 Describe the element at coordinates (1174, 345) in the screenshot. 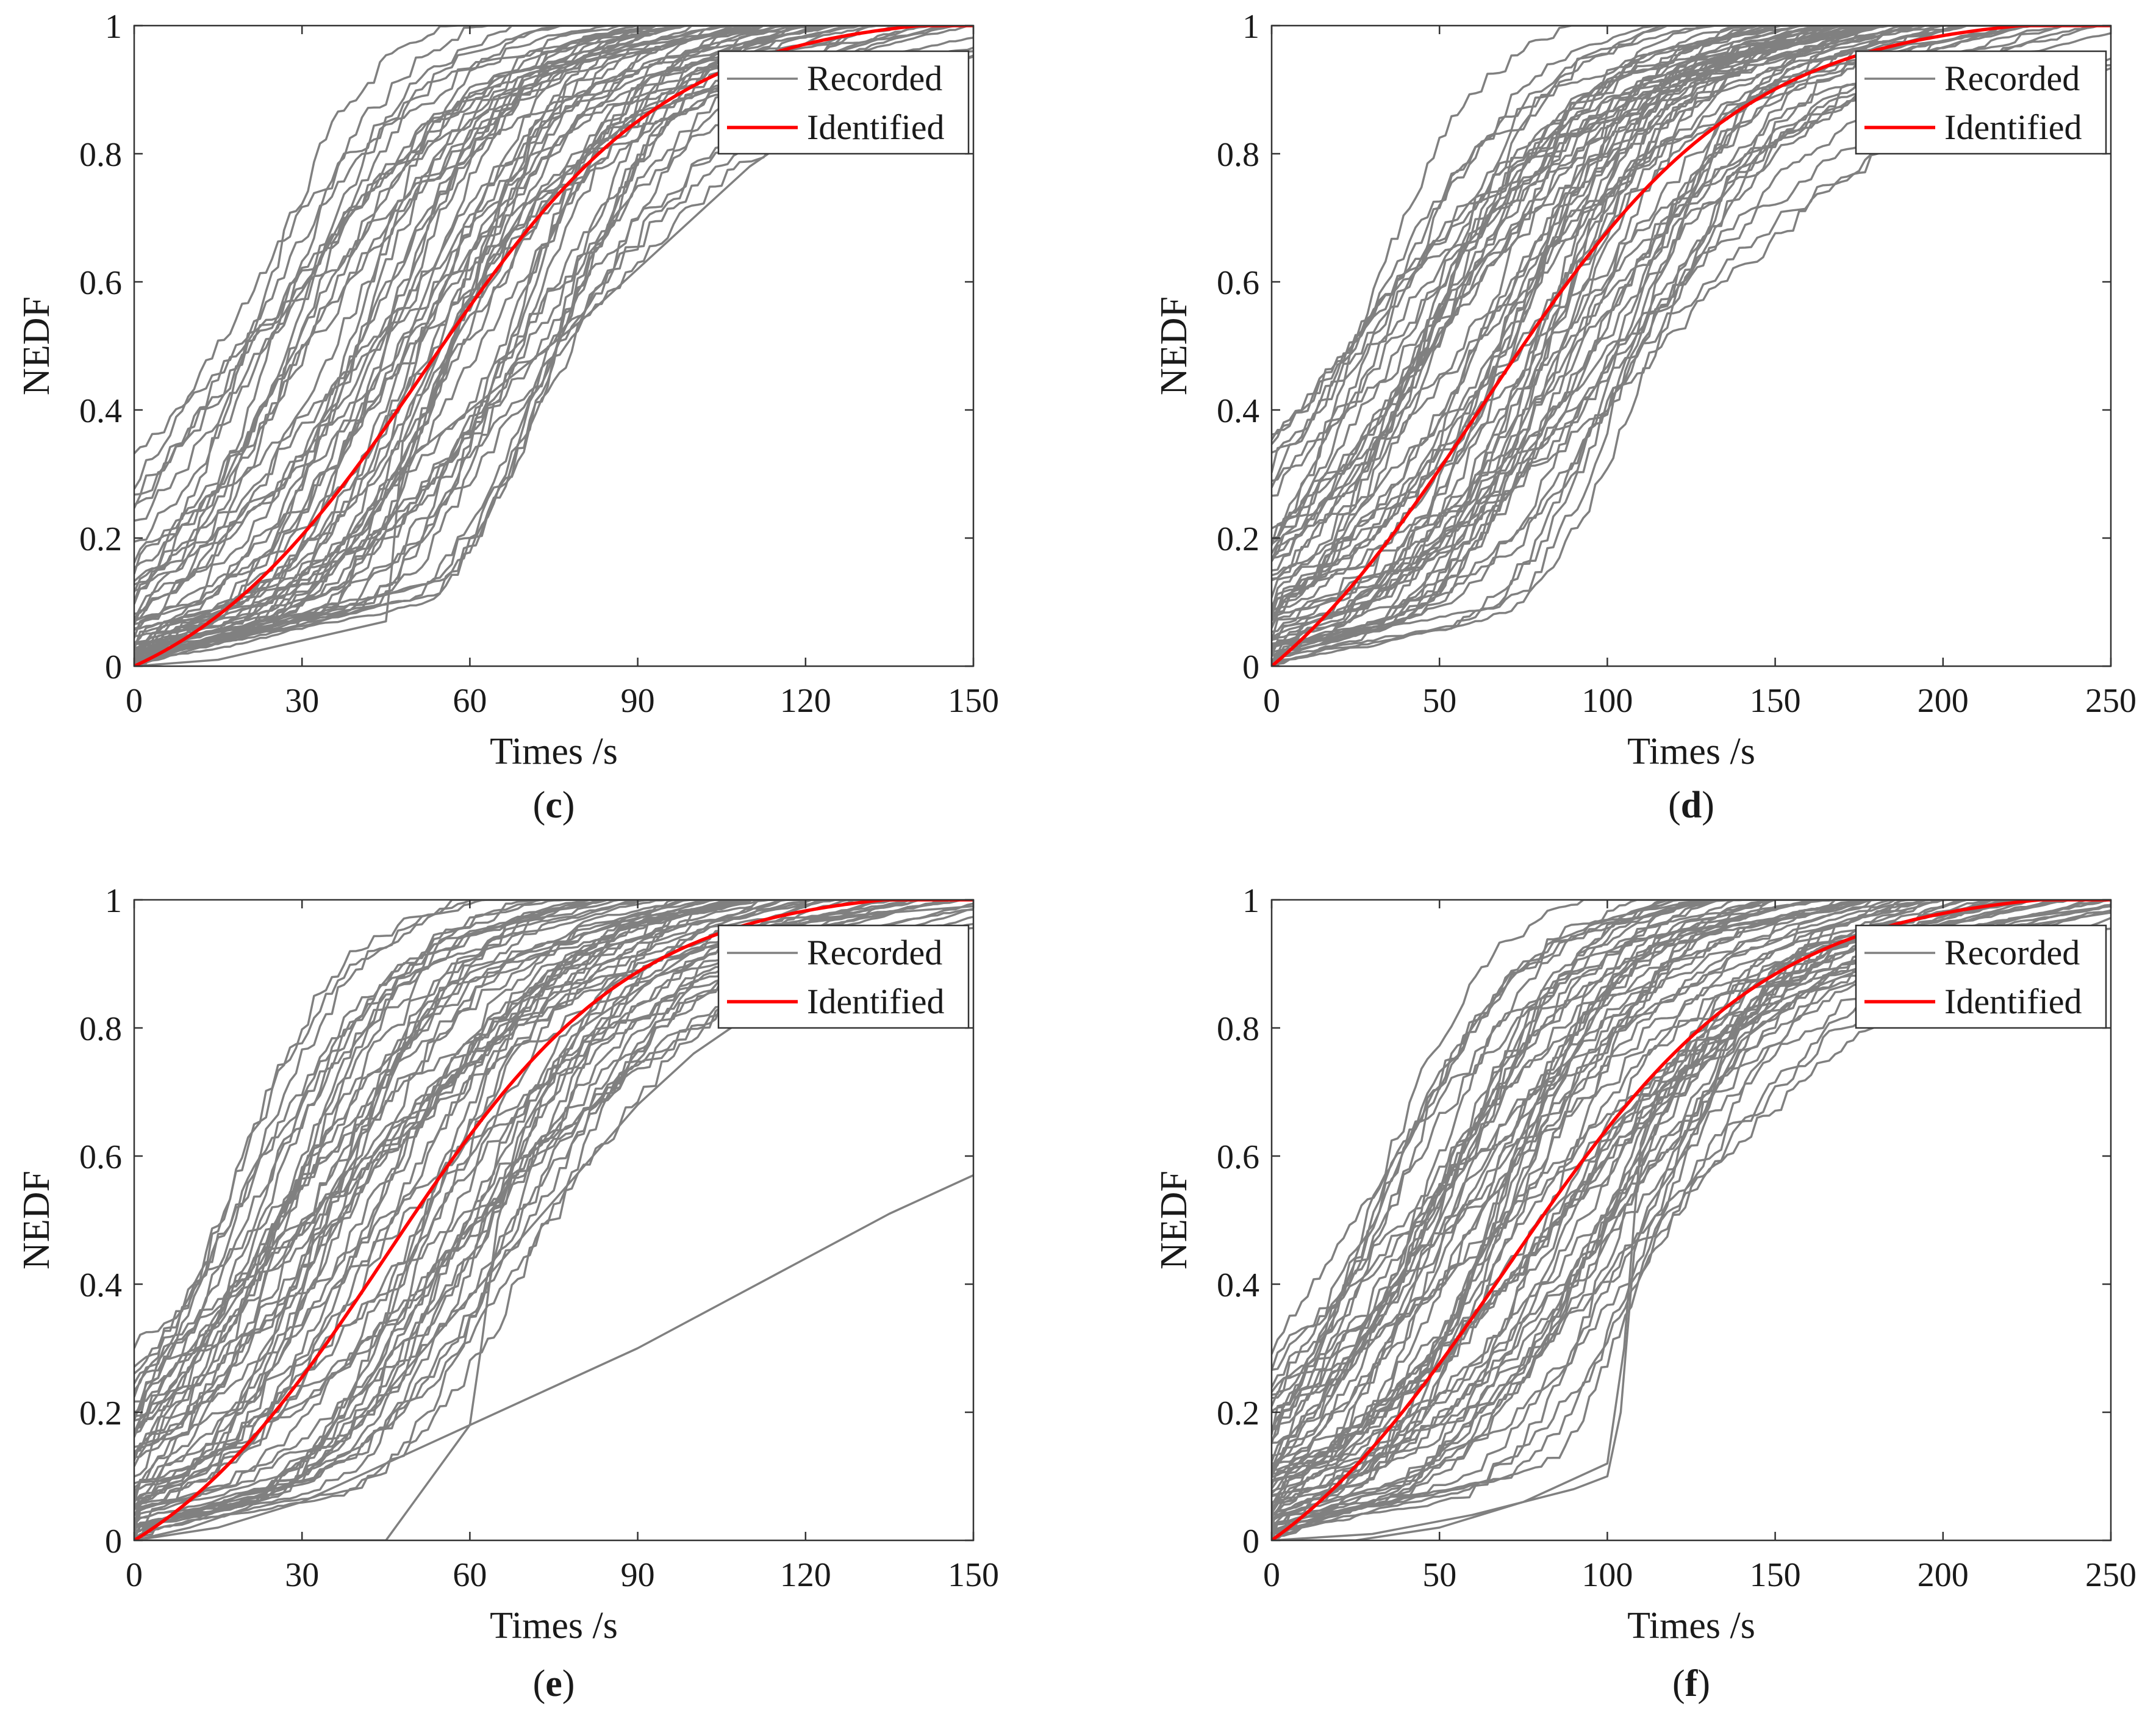

I see `y-axis-label: NEDF` at that location.